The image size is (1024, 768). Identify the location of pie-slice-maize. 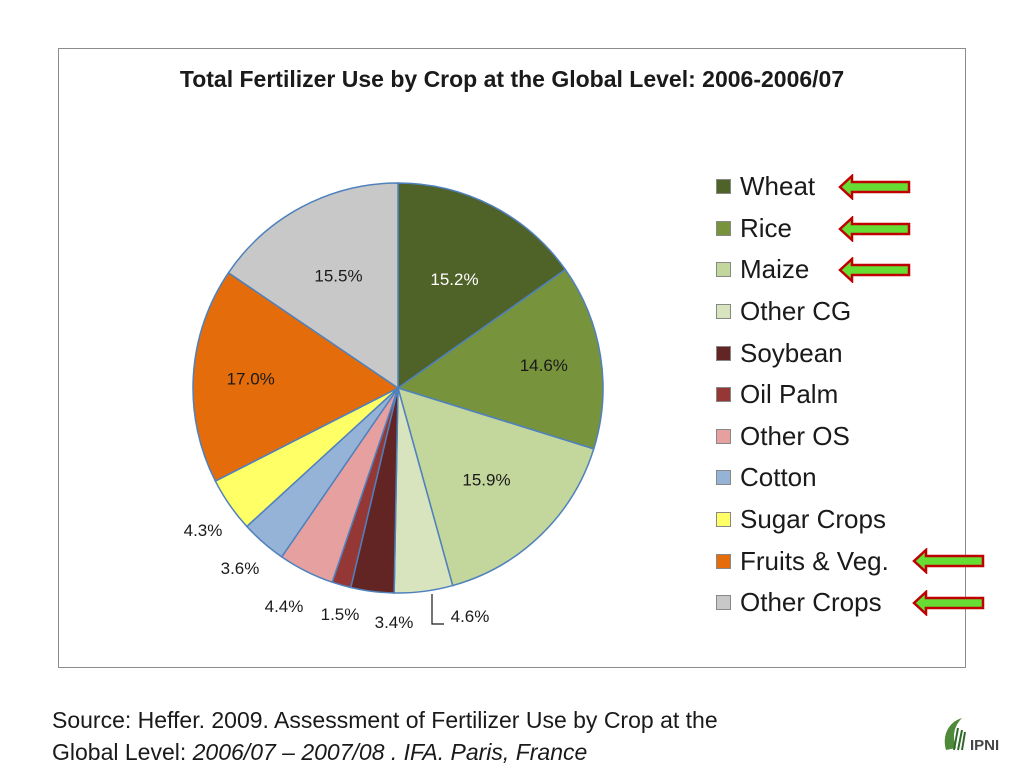
(495, 486).